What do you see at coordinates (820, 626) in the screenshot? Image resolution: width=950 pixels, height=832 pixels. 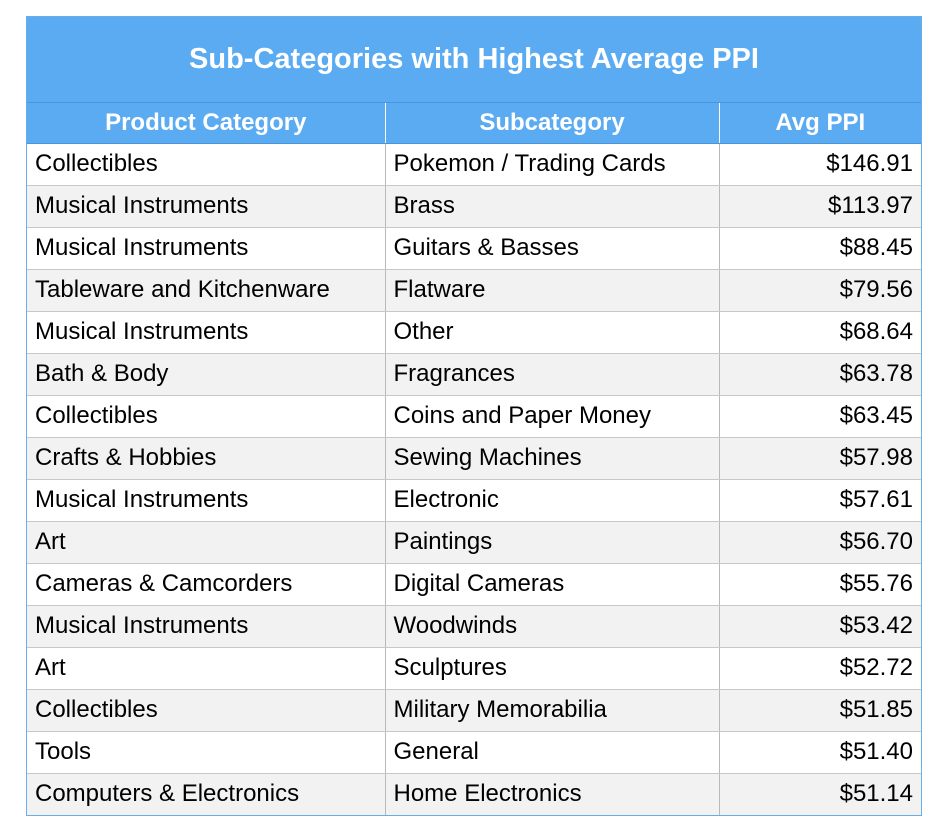 I see `avg-ppi-cell: $53.42` at bounding box center [820, 626].